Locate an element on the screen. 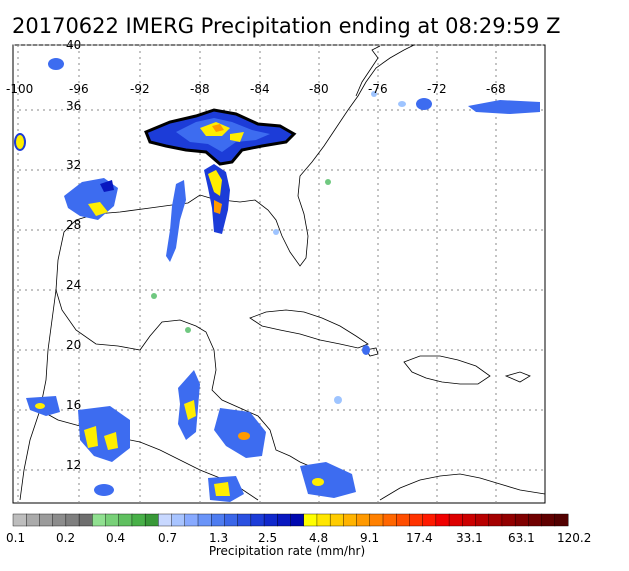  colorbar-tick-label: 33.1 is located at coordinates (469, 538).